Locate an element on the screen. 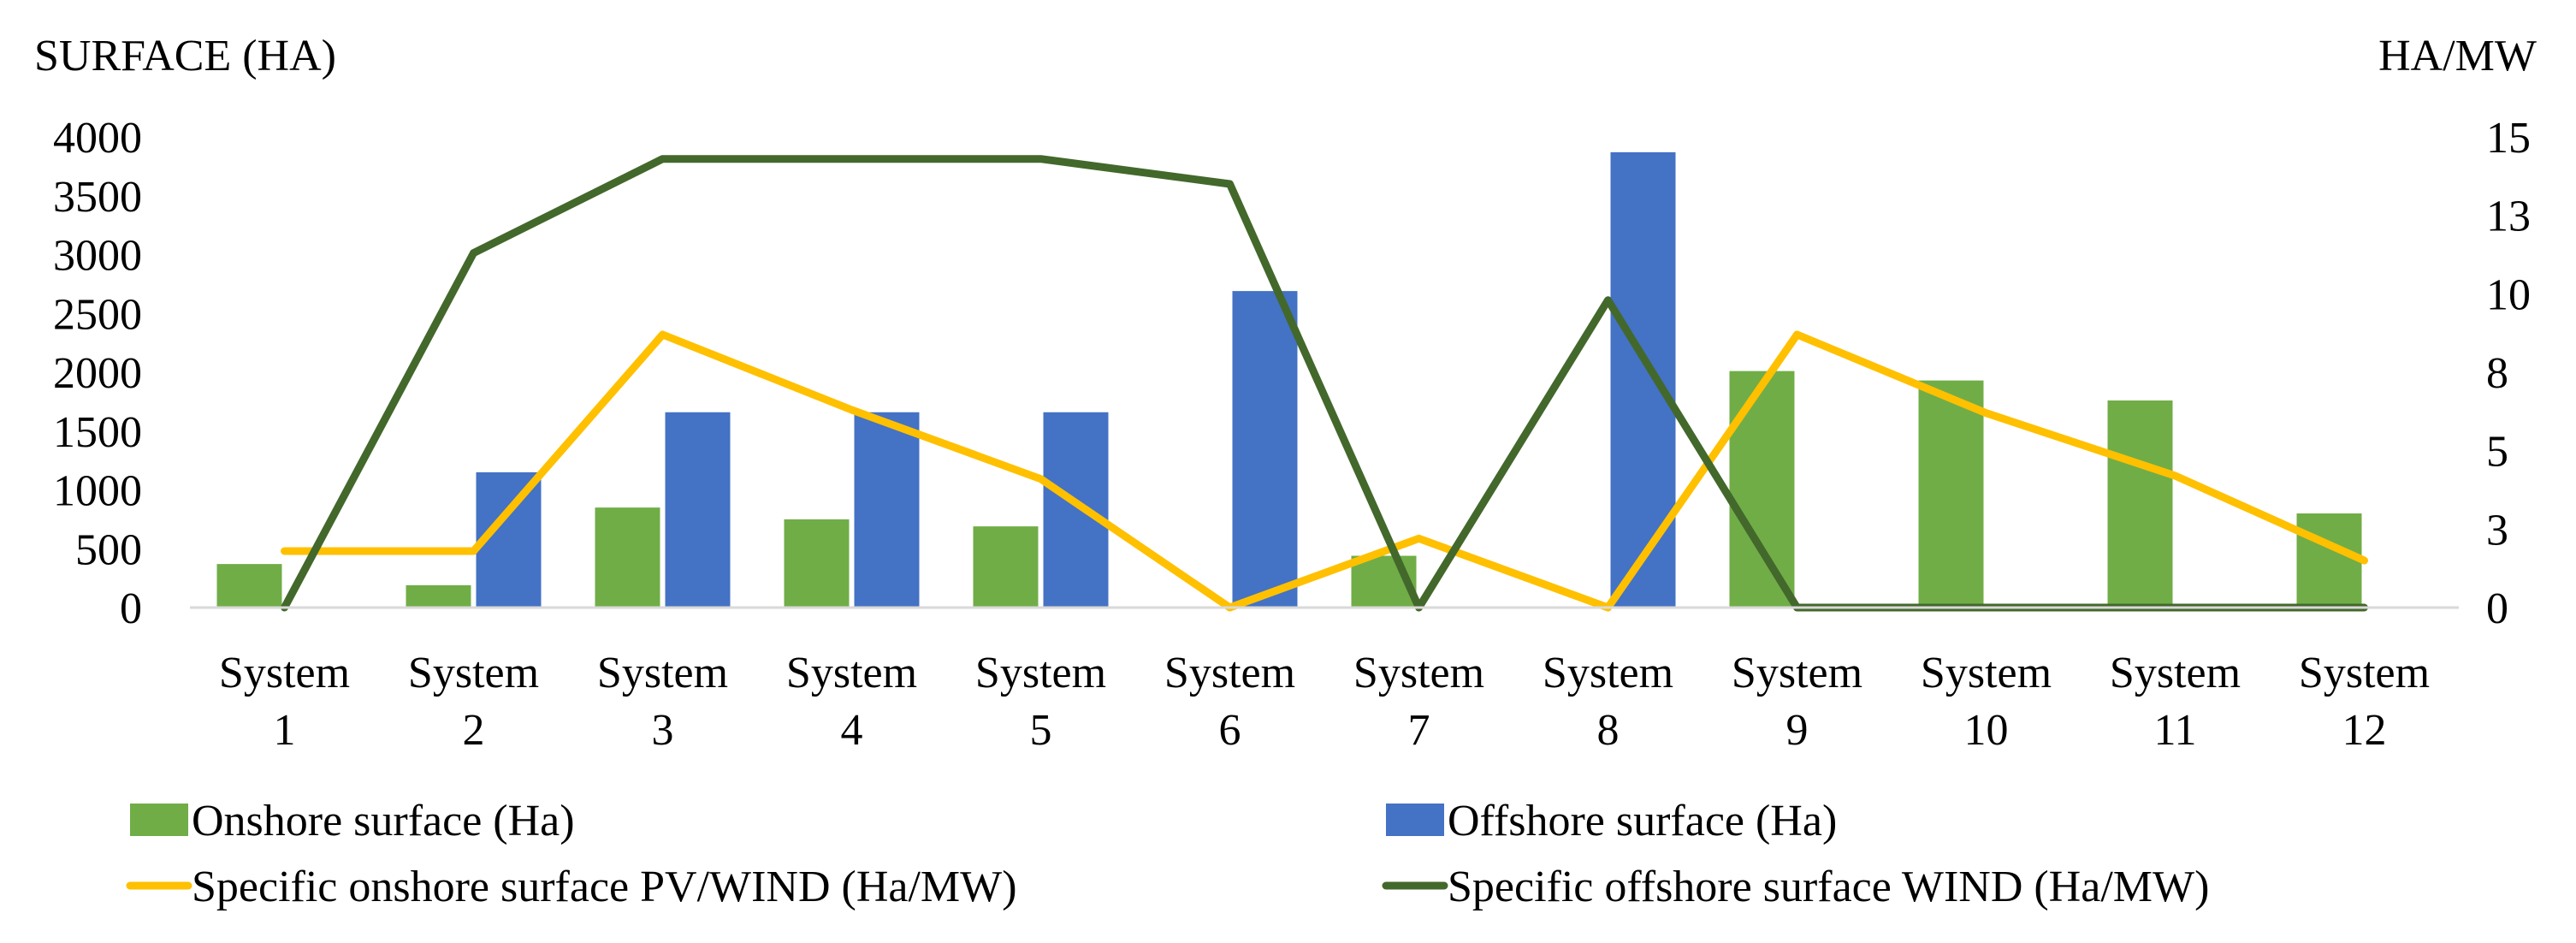 This screenshot has width=2576, height=943. x-tick-label: System 11 is located at coordinates (2175, 702).